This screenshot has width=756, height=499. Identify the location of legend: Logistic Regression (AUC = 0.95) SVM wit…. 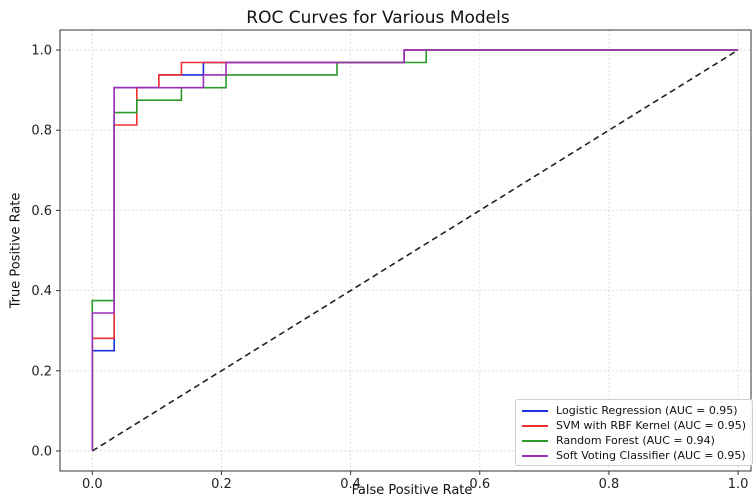
(634, 432).